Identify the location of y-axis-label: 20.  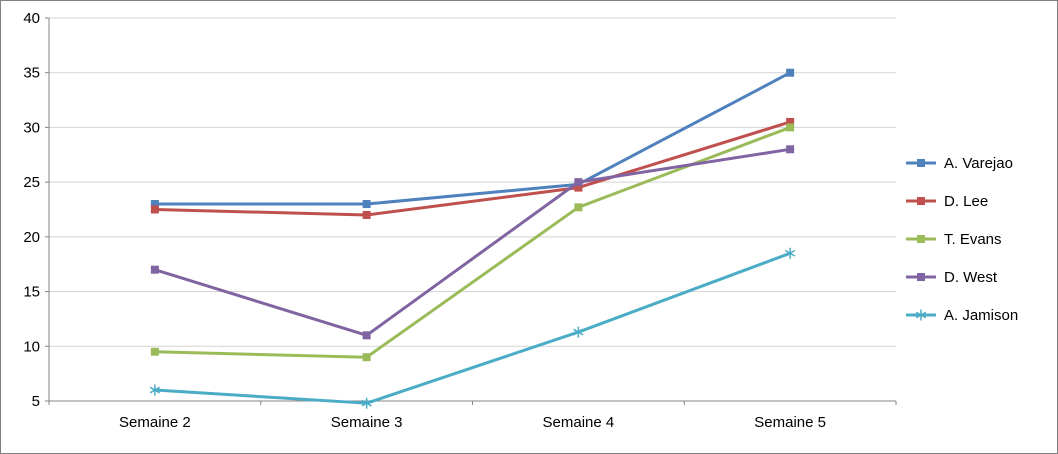
(31, 237).